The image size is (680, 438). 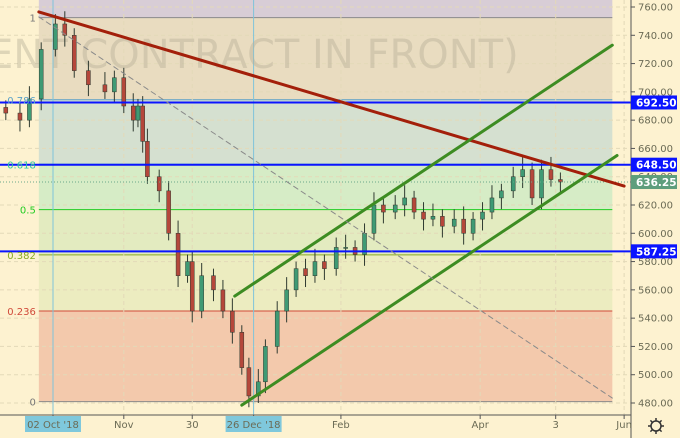 I want to click on price-tick-label: 580.00, so click(x=655, y=262).